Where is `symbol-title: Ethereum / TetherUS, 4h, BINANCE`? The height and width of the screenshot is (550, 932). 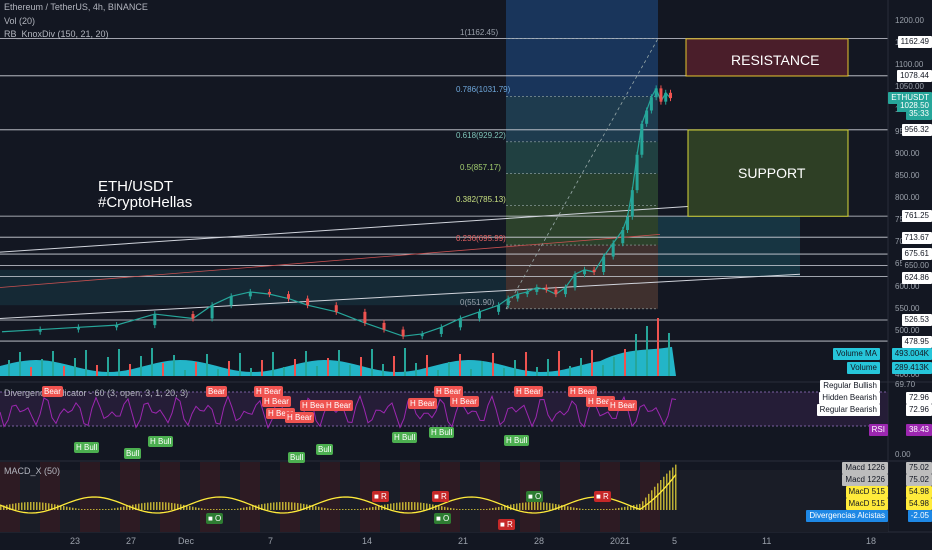
symbol-title: Ethereum / TetherUS, 4h, BINANCE is located at coordinates (76, 7).